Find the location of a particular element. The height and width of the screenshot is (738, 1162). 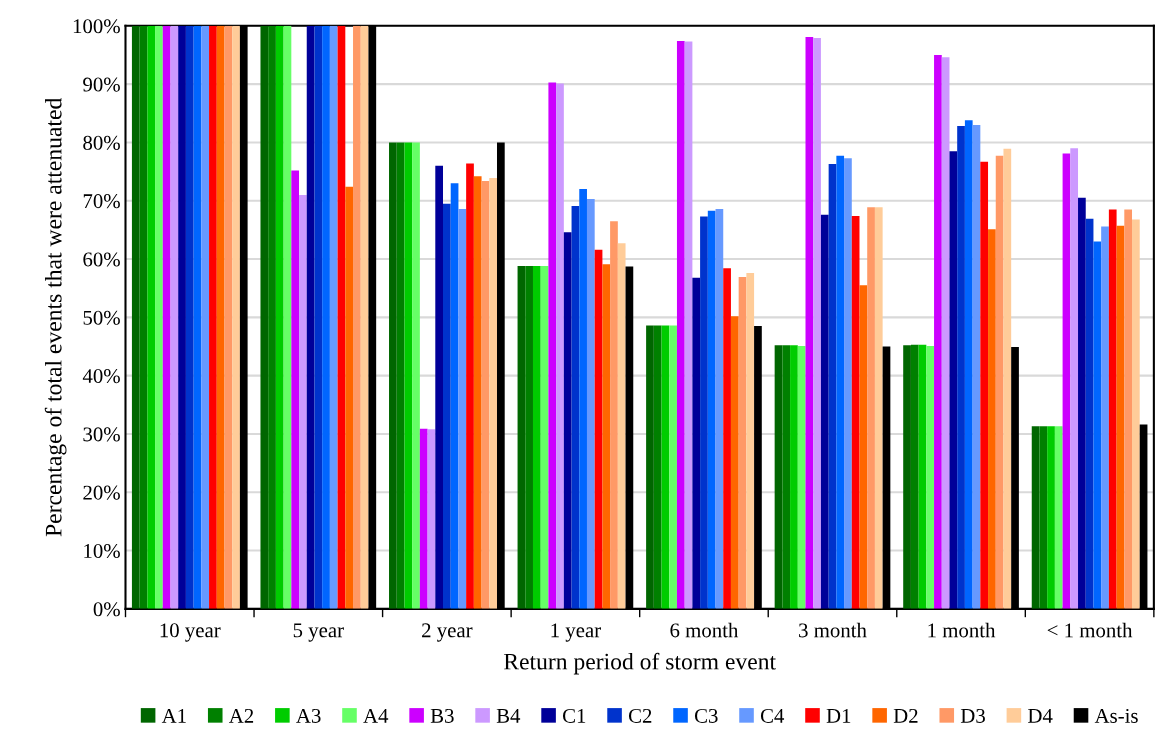

legend-label: D3 is located at coordinates (972, 715).